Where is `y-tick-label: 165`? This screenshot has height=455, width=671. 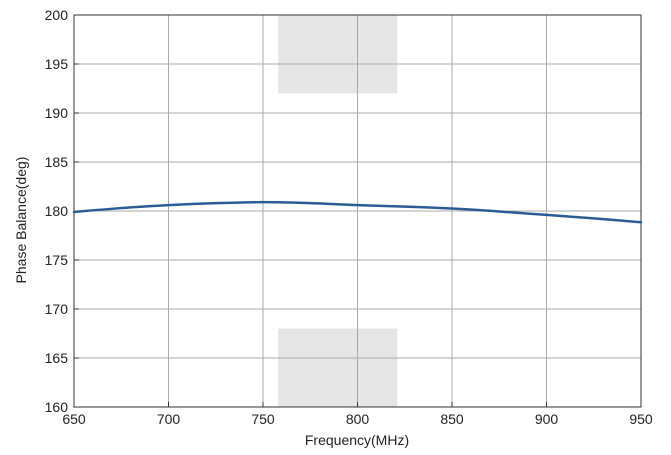
y-tick-label: 165 is located at coordinates (57, 358).